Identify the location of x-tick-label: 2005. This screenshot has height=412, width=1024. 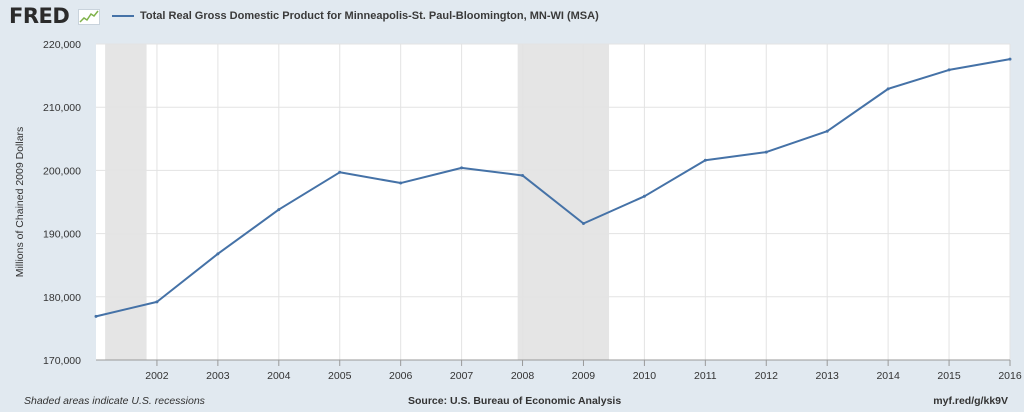
(340, 376).